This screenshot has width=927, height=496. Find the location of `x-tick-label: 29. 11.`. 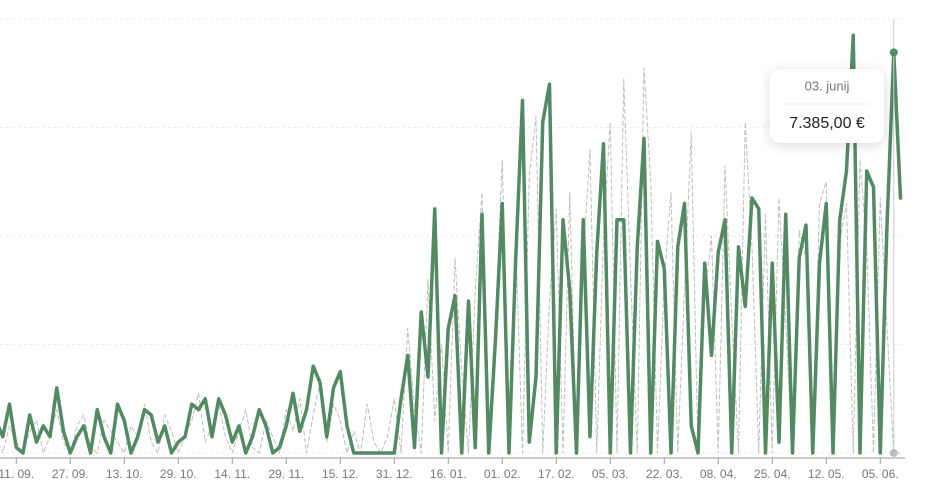

x-tick-label: 29. 11. is located at coordinates (286, 474).